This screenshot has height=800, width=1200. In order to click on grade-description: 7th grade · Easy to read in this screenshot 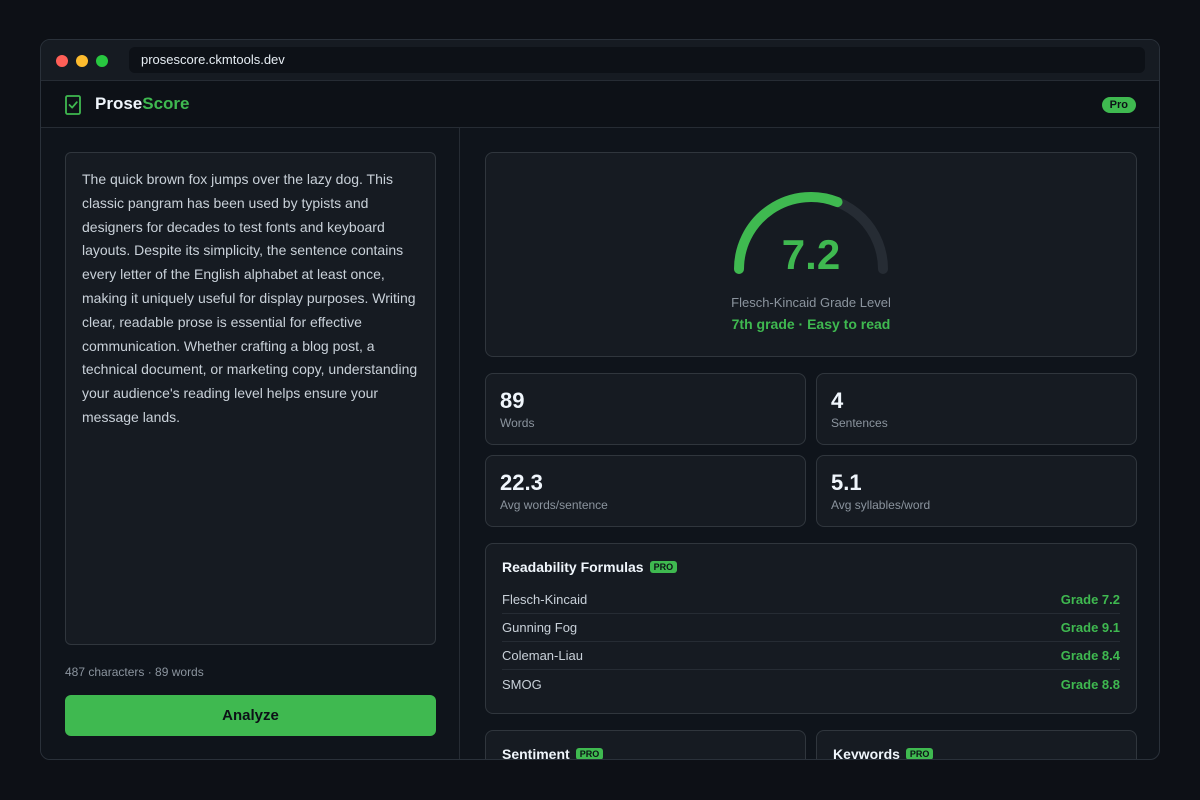, I will do `click(811, 324)`.